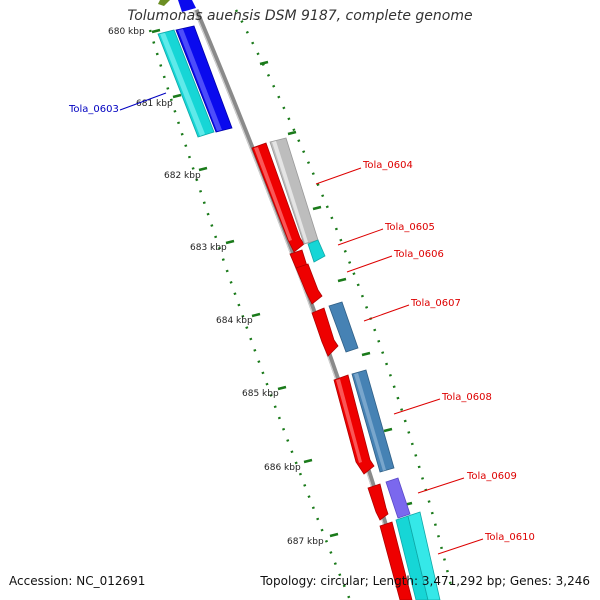  What do you see at coordinates (282, 468) in the screenshot?
I see `ruler-label: 686 kbp` at bounding box center [282, 468].